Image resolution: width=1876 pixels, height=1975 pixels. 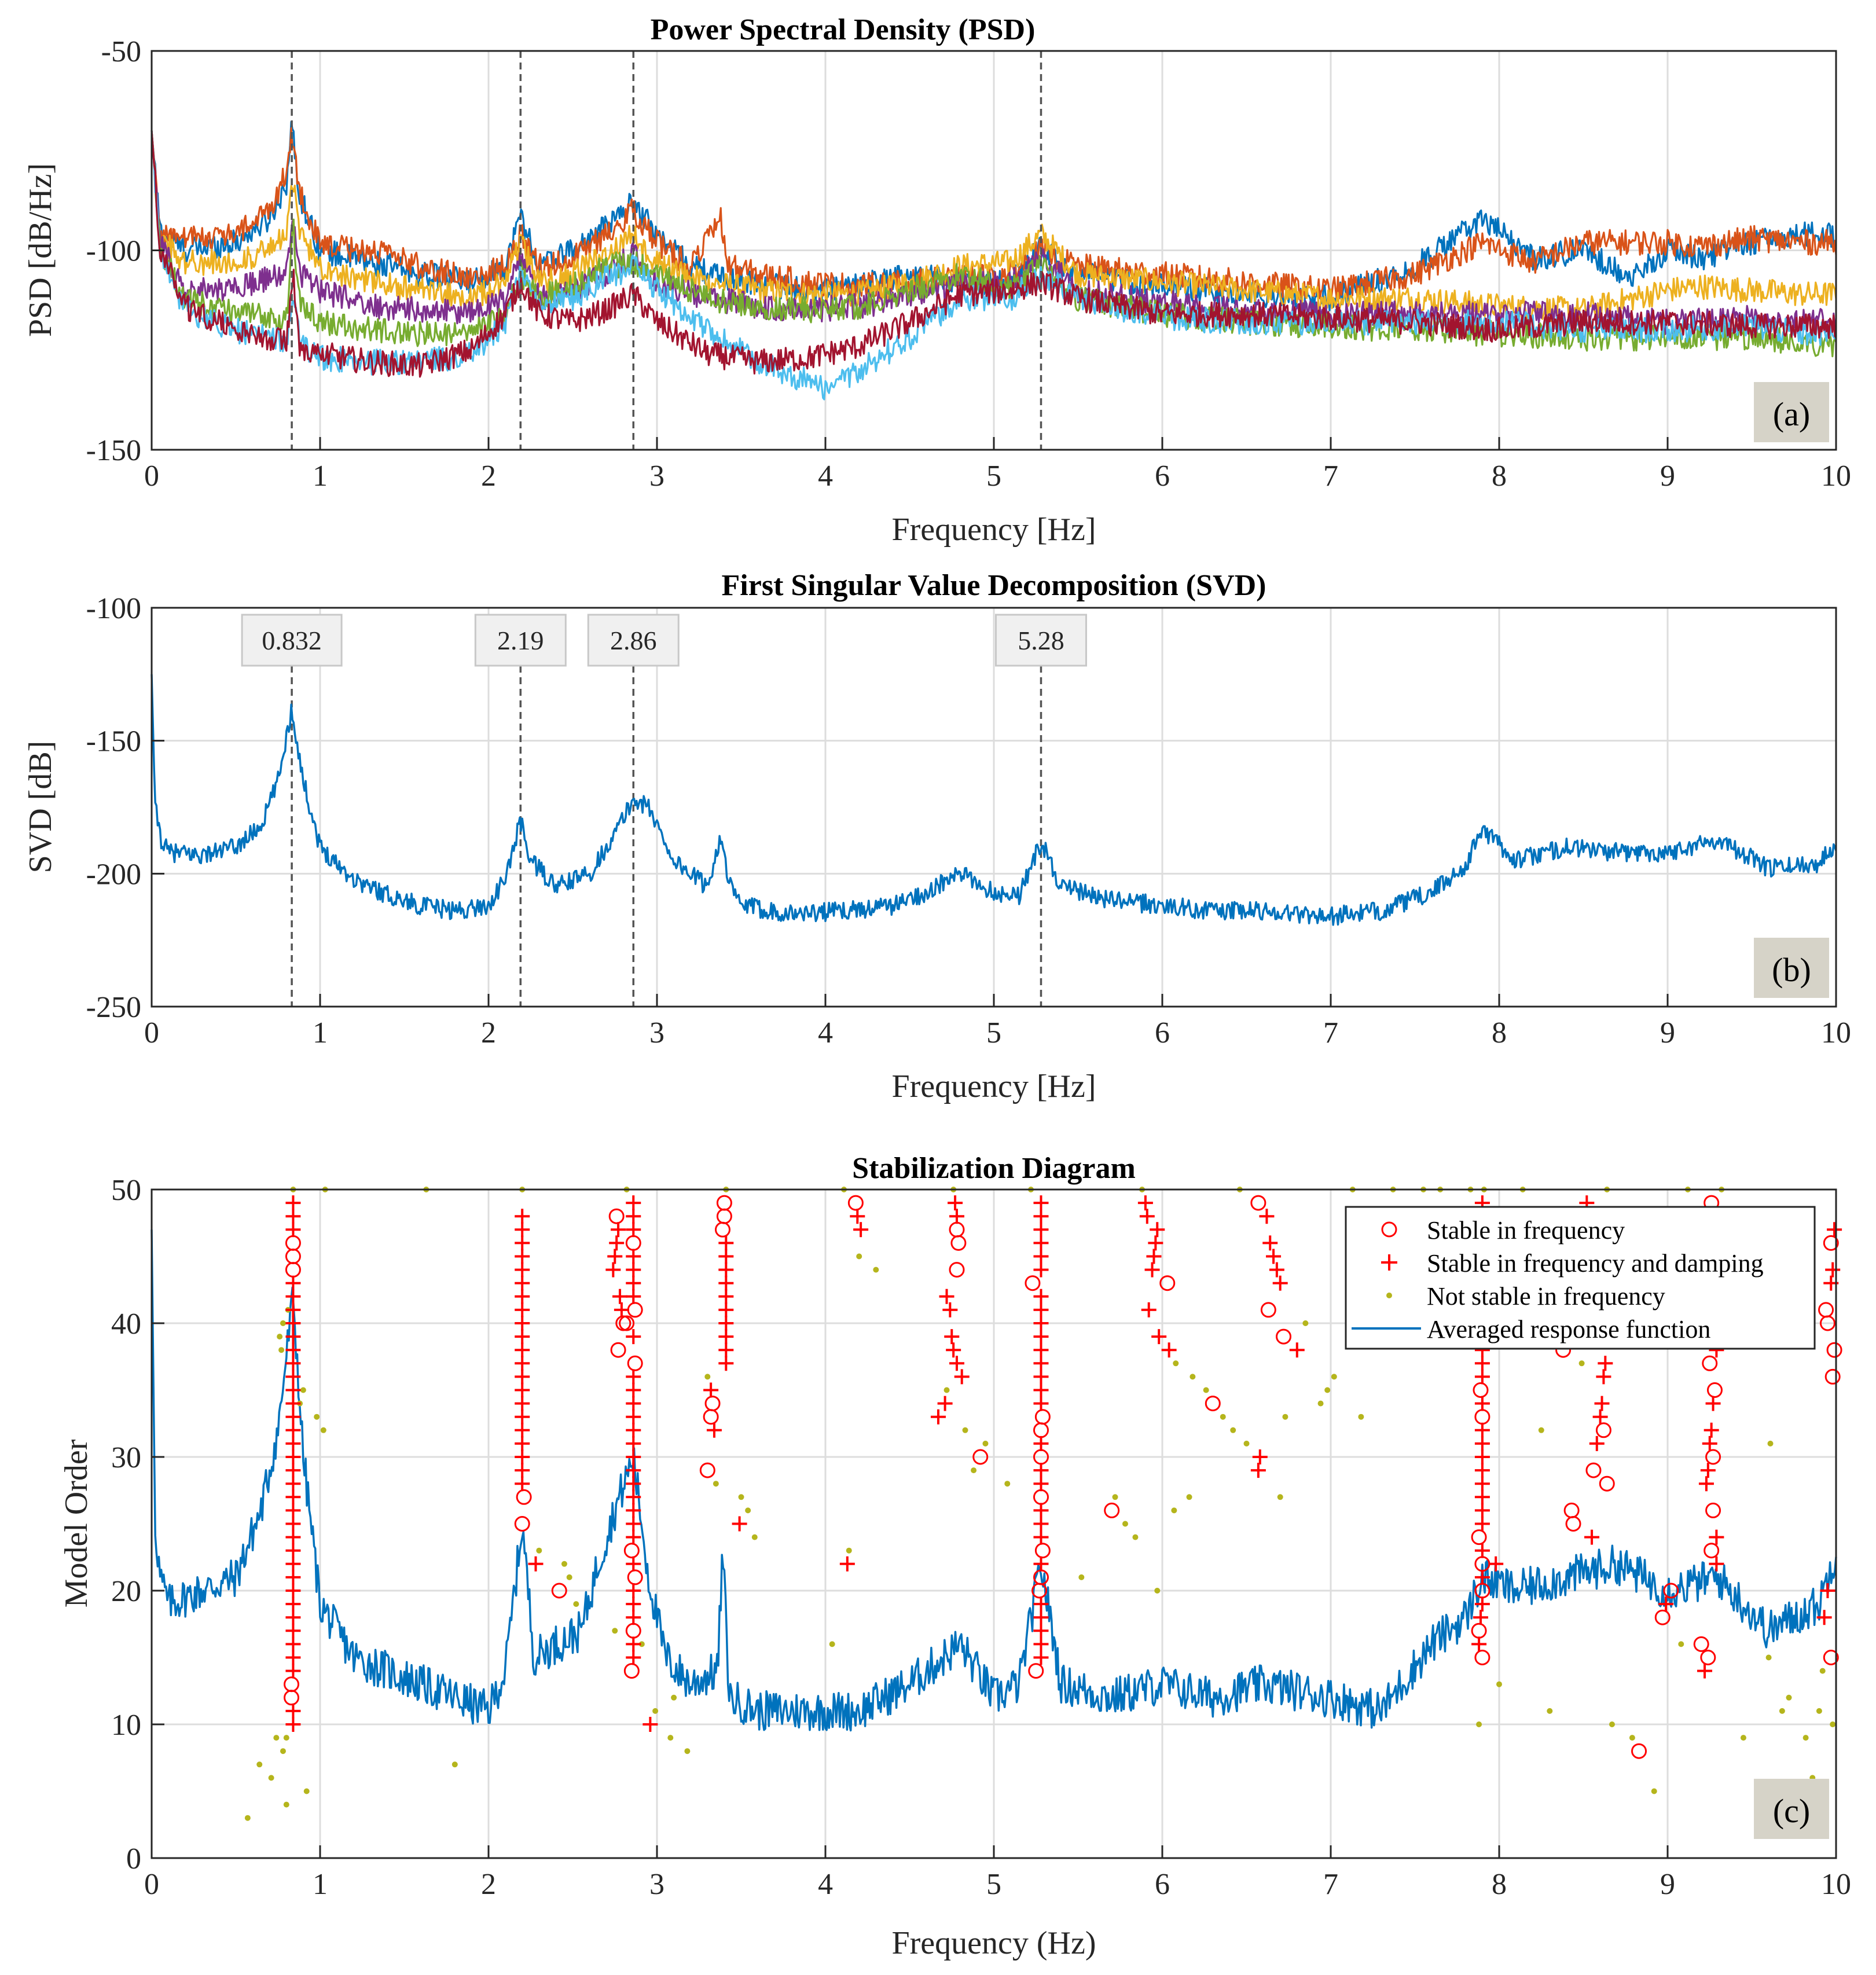 What do you see at coordinates (126, 1457) in the screenshot?
I see `y-tick-label: 30` at bounding box center [126, 1457].